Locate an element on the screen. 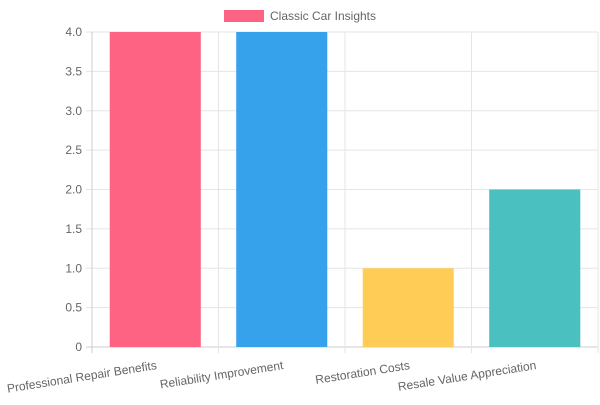 Image resolution: width=600 pixels, height=405 pixels. x-tick-label: Restoration Costs is located at coordinates (362, 372).